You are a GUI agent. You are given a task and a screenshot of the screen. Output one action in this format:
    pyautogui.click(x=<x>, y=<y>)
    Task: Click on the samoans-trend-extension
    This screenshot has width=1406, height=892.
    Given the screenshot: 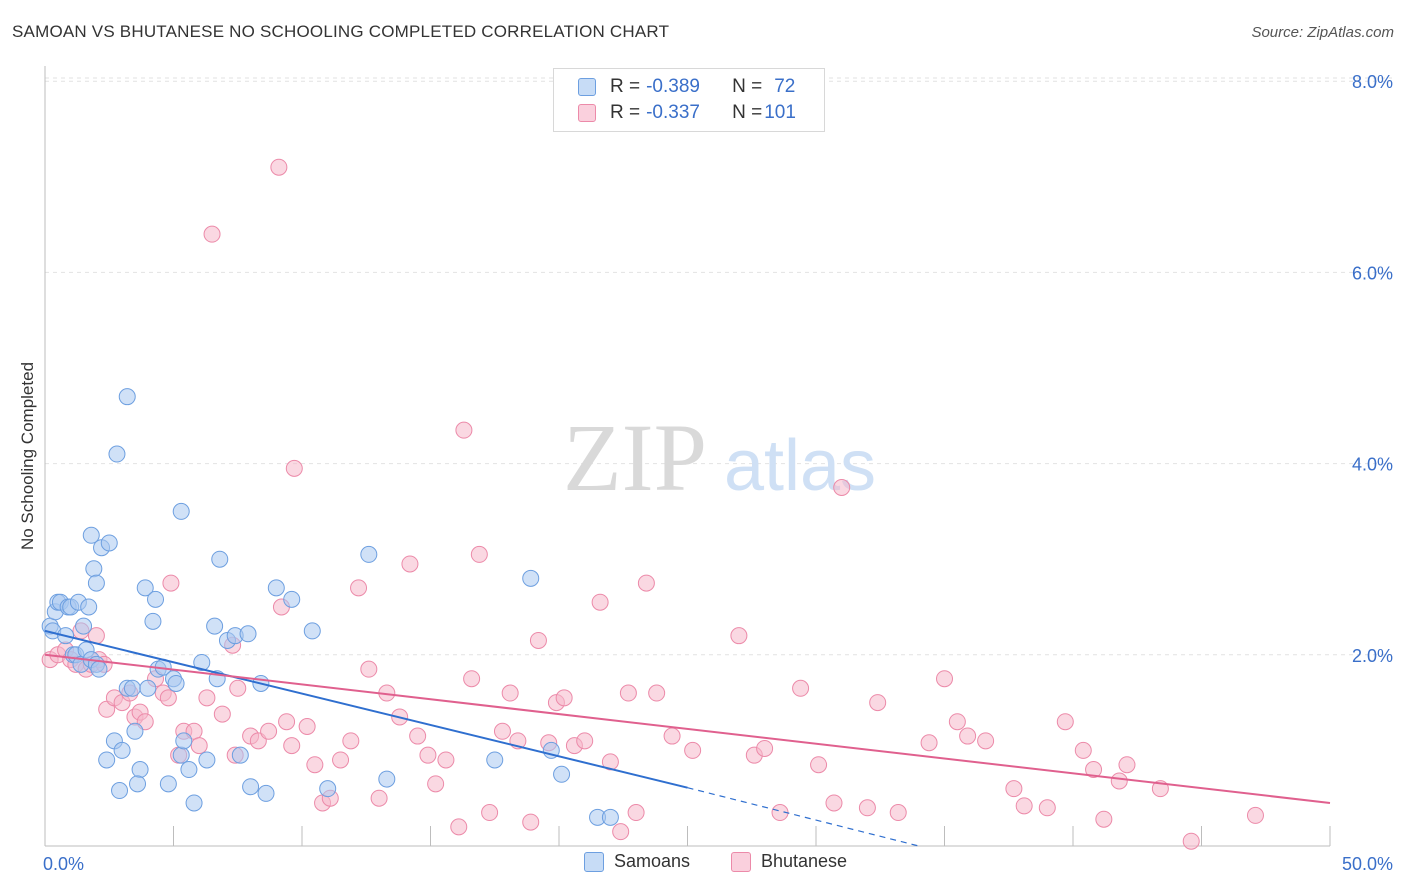 What is the action you would take?
    pyautogui.click(x=803, y=817)
    